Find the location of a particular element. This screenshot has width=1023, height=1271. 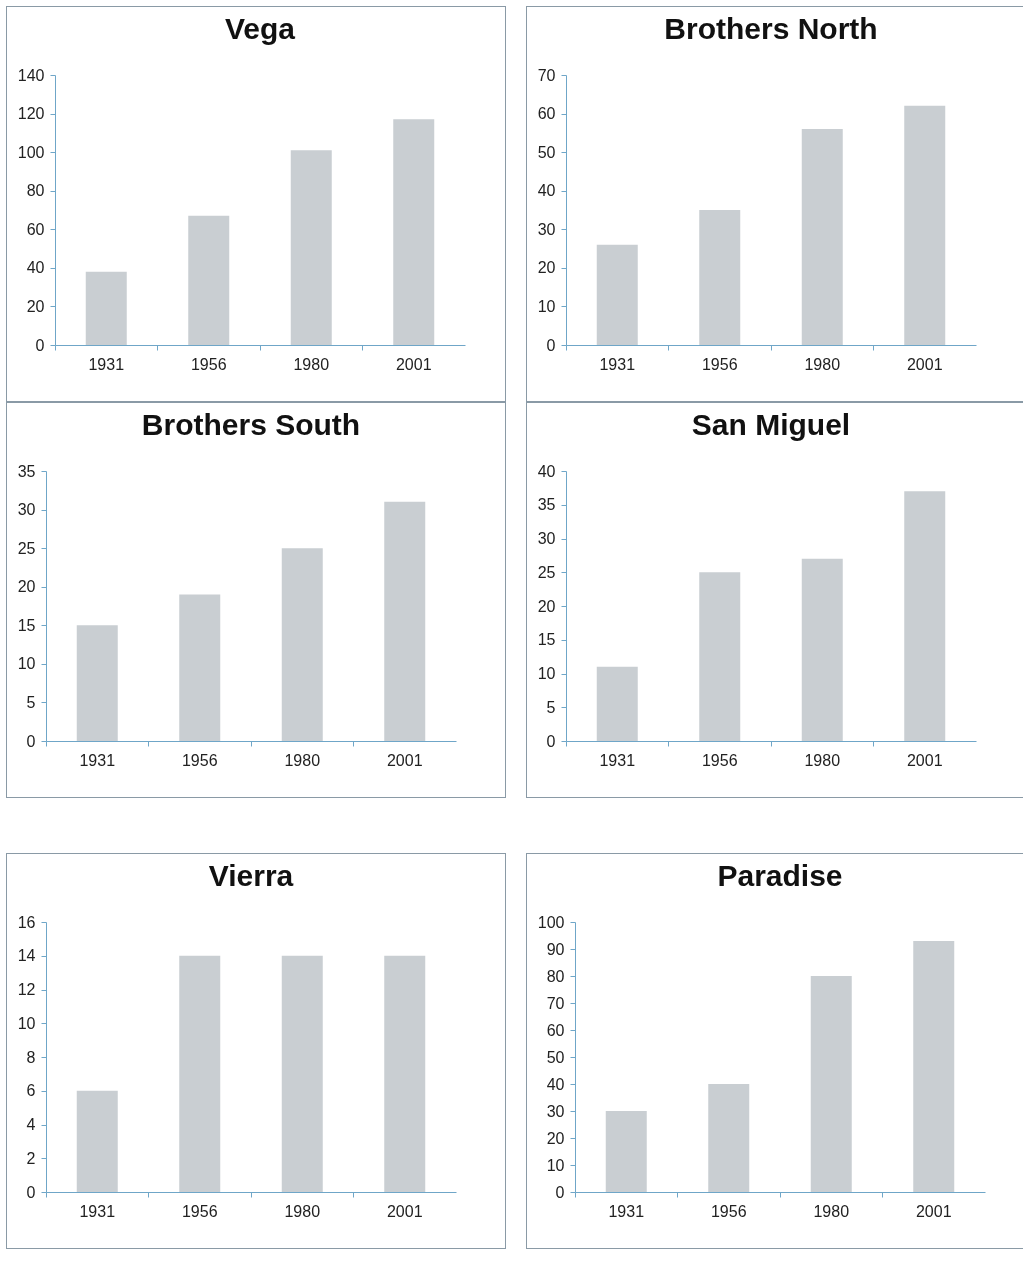

y-tick-label: 8 is located at coordinates (31, 1057).